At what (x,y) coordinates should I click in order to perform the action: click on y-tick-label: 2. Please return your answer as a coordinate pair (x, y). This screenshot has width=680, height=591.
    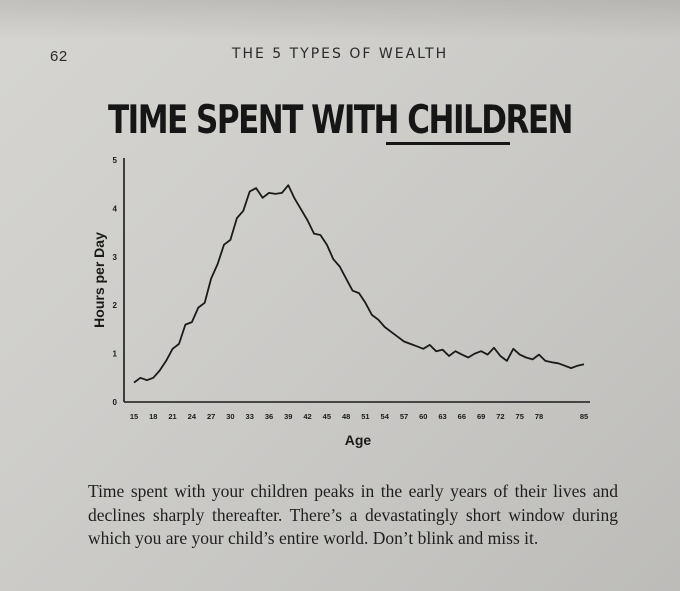
    Looking at the image, I should click on (115, 305).